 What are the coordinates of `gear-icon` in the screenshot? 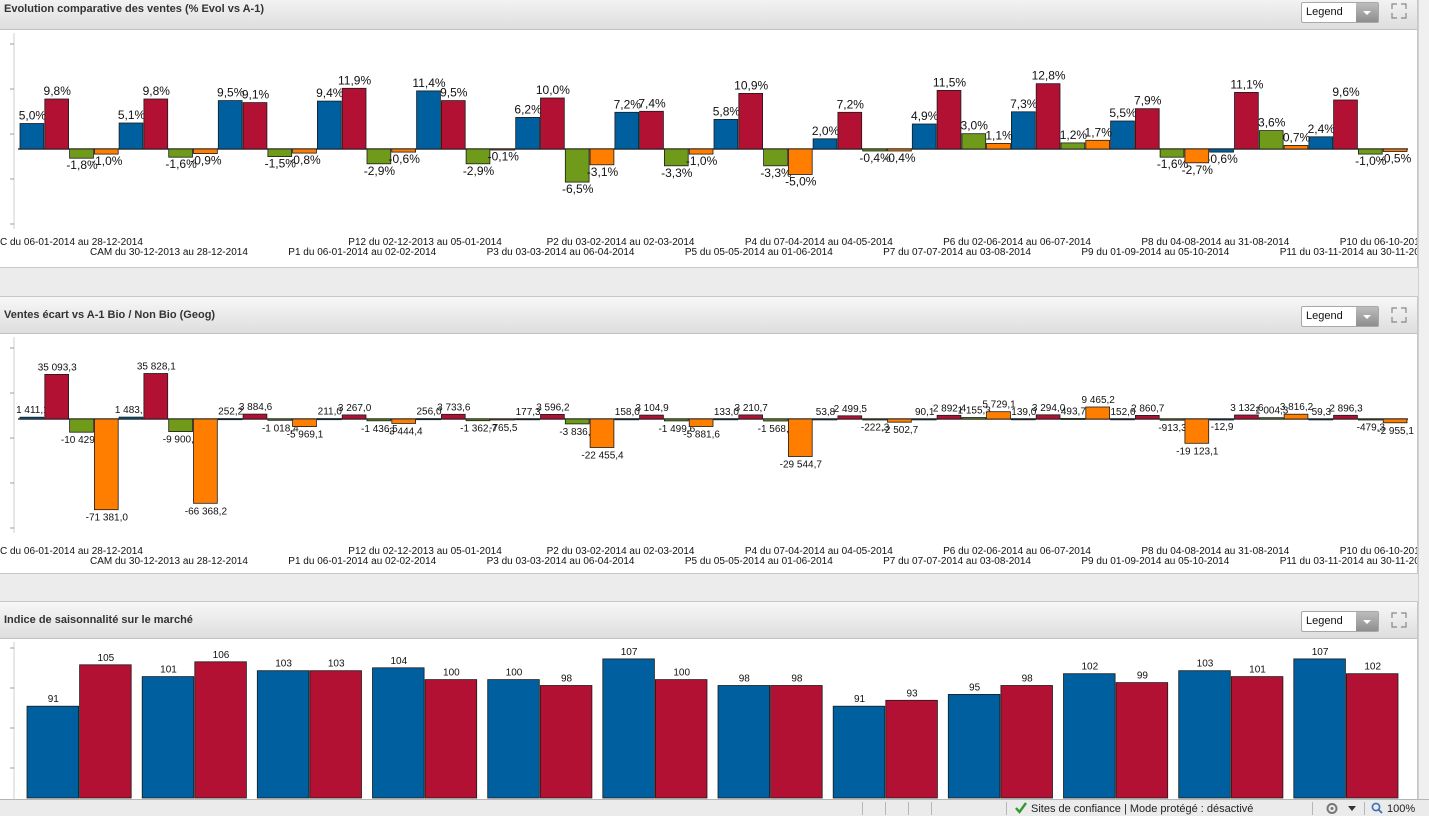 It's located at (1332, 808).